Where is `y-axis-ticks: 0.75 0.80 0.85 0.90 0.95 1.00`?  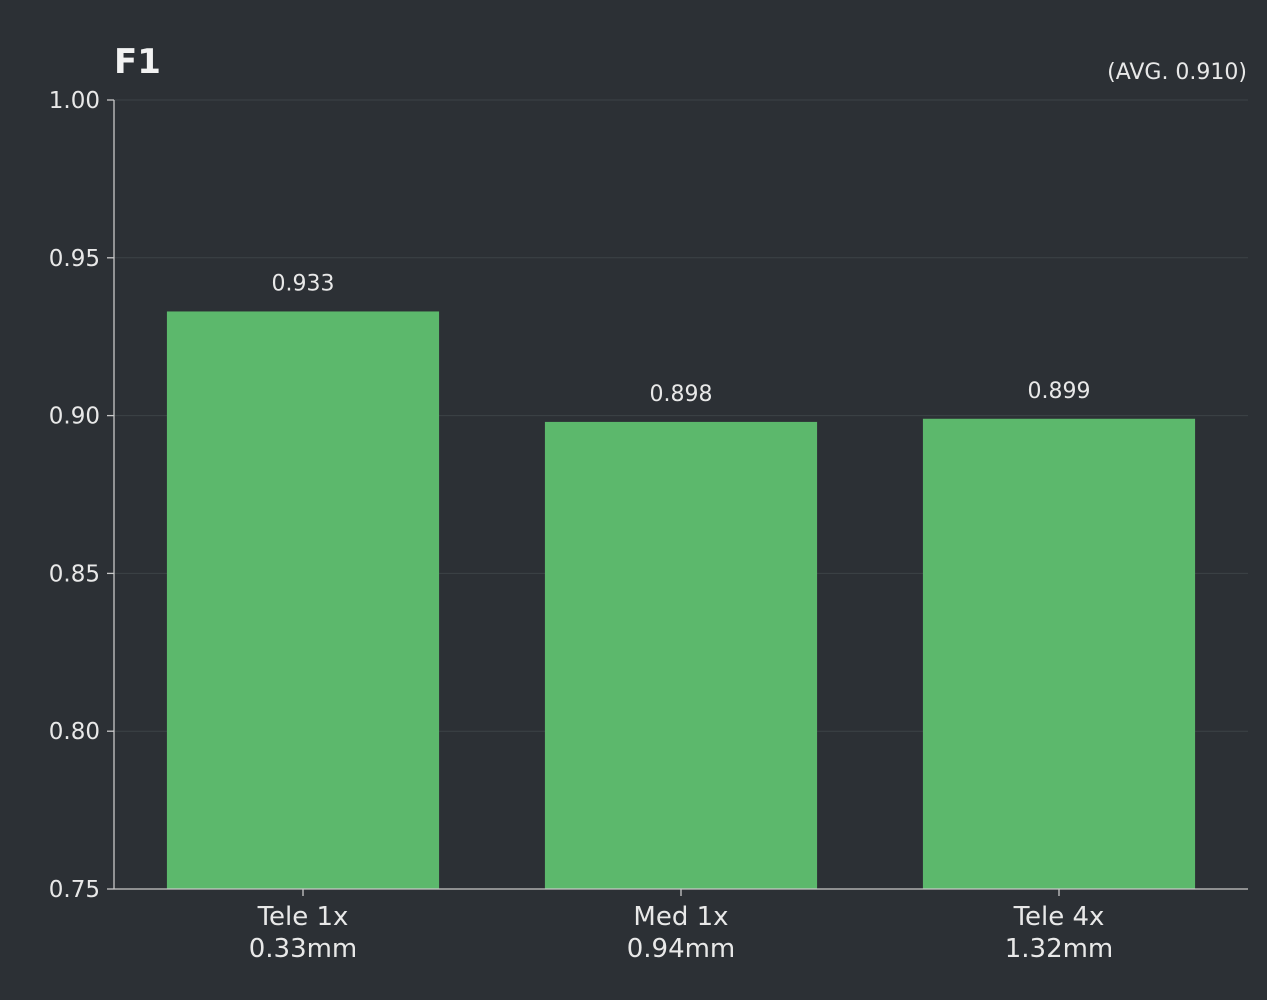 y-axis-ticks: 0.75 0.80 0.85 0.90 0.95 1.00 is located at coordinates (81, 495).